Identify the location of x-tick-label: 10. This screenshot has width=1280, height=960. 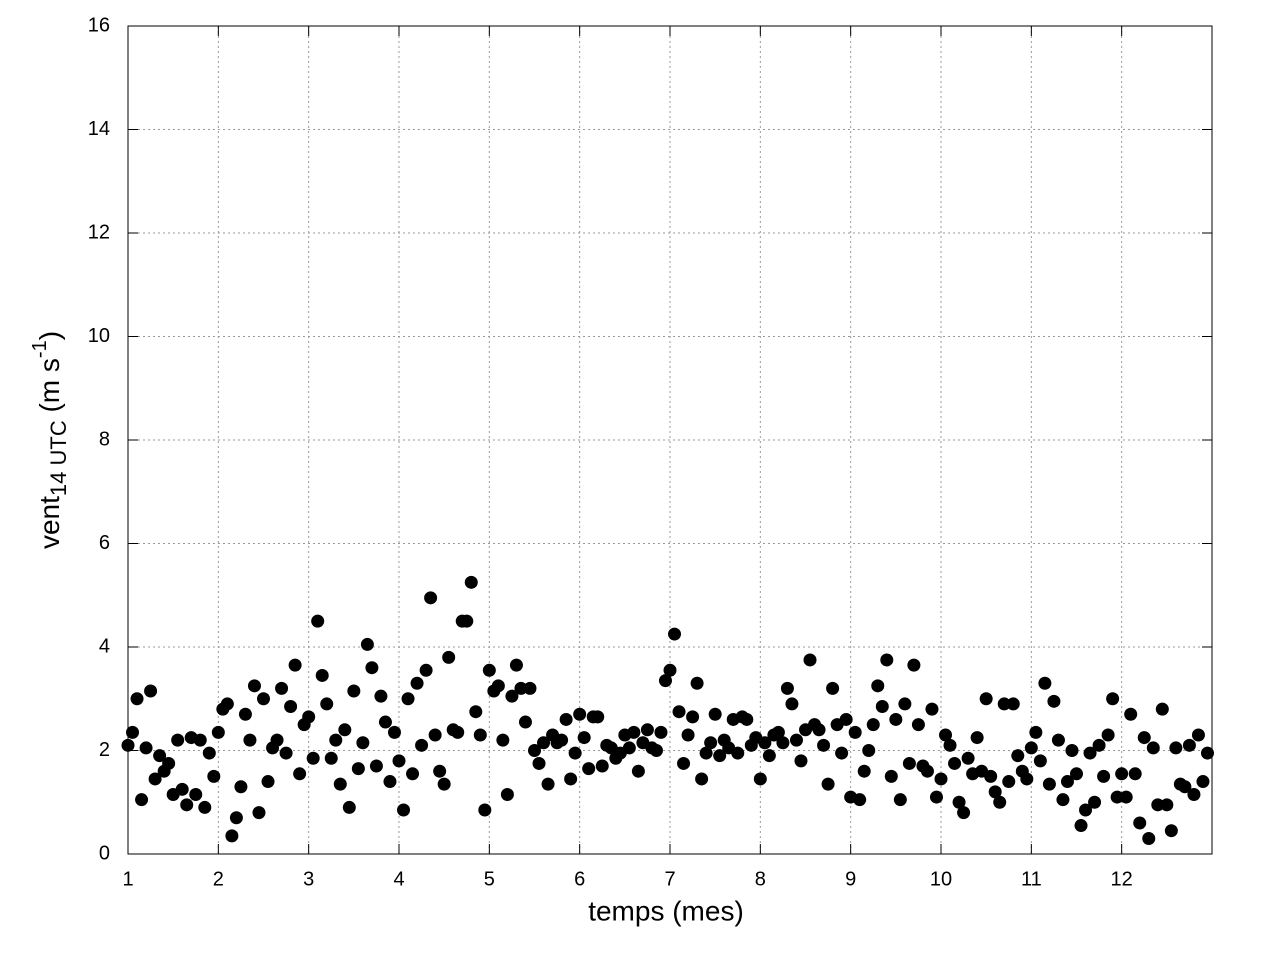
(941, 879).